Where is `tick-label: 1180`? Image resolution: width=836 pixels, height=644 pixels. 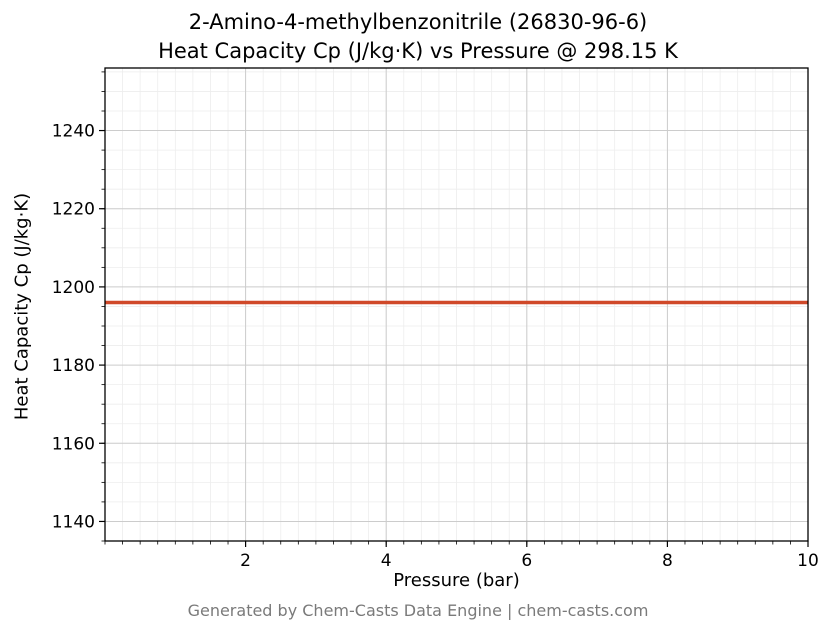
tick-label: 1180 is located at coordinates (73, 366).